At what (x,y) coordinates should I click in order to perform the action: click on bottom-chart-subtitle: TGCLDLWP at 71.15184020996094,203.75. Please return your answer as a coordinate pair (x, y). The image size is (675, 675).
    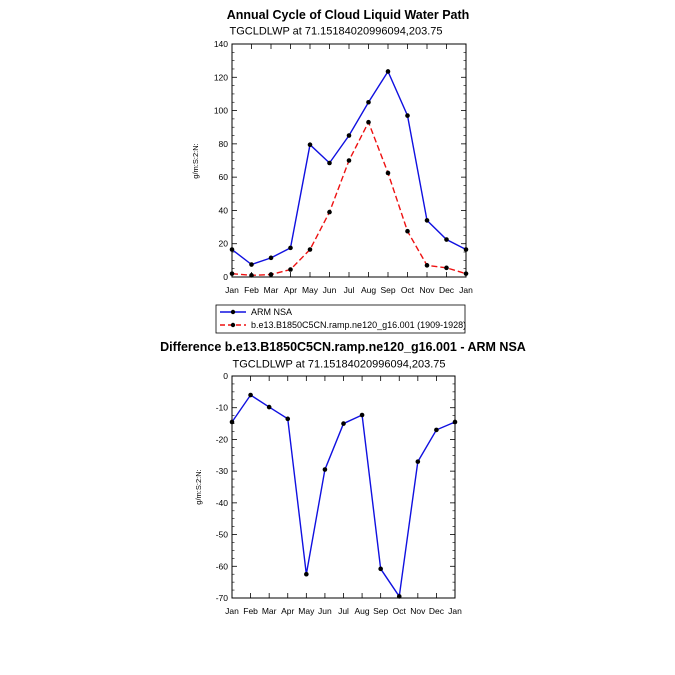
    Looking at the image, I should click on (338, 365).